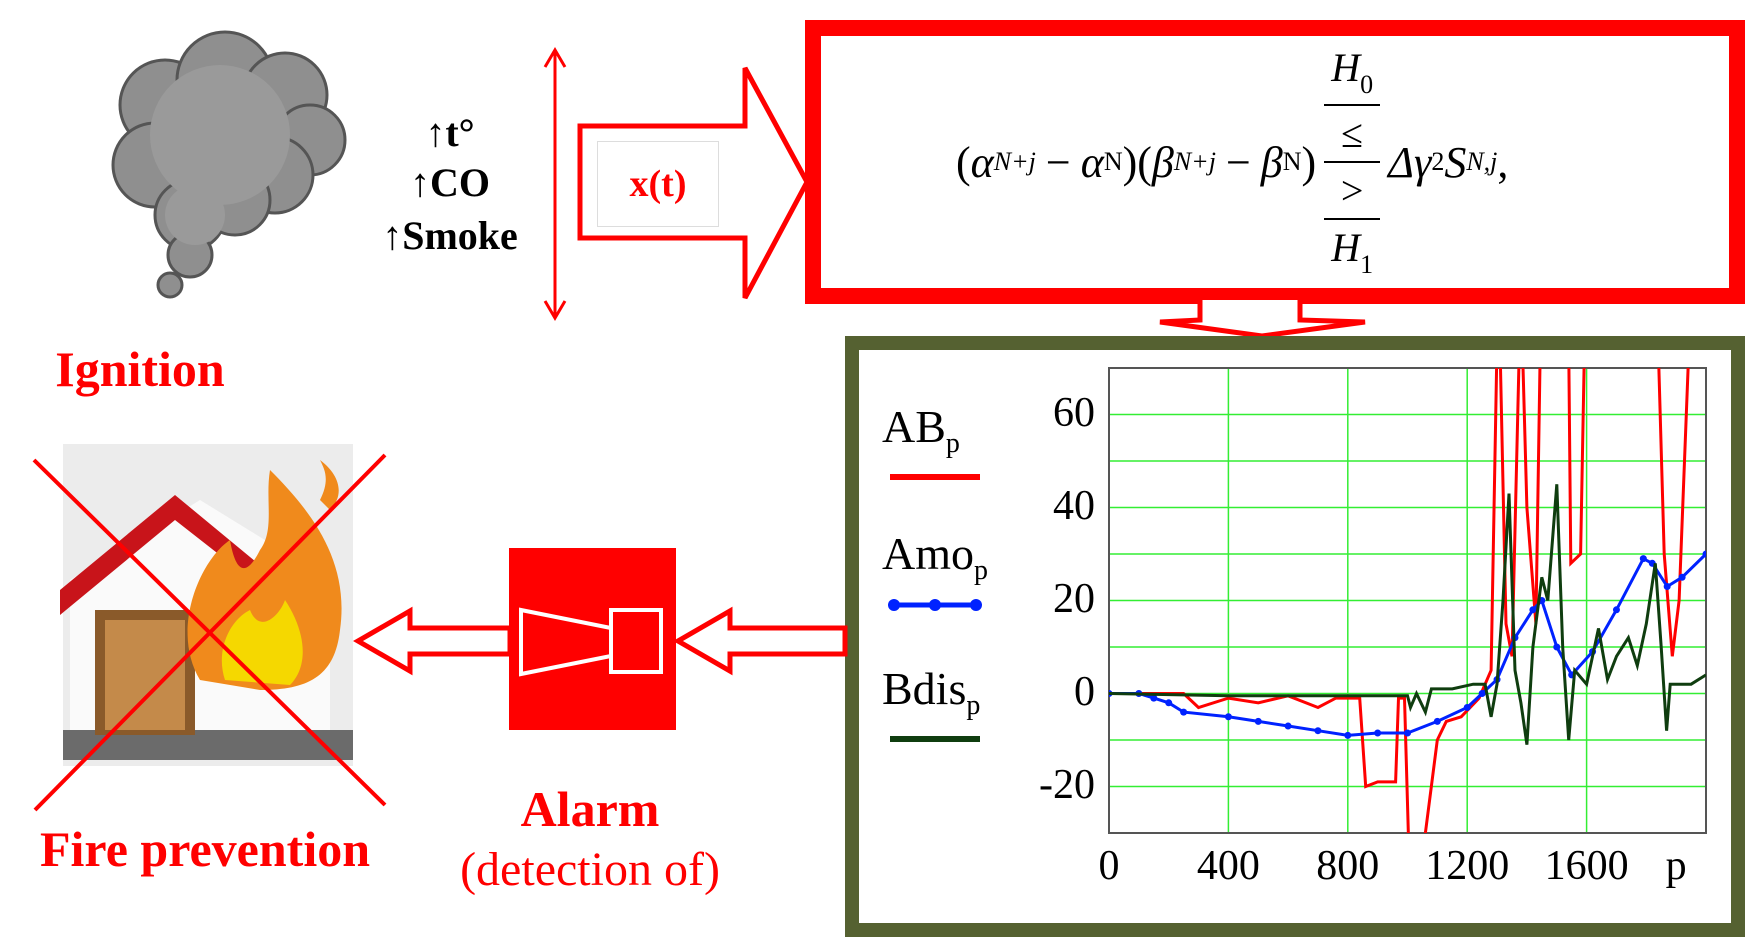 This screenshot has width=1756, height=949. Describe the element at coordinates (658, 184) in the screenshot. I see `signal-label: x(t)` at that location.